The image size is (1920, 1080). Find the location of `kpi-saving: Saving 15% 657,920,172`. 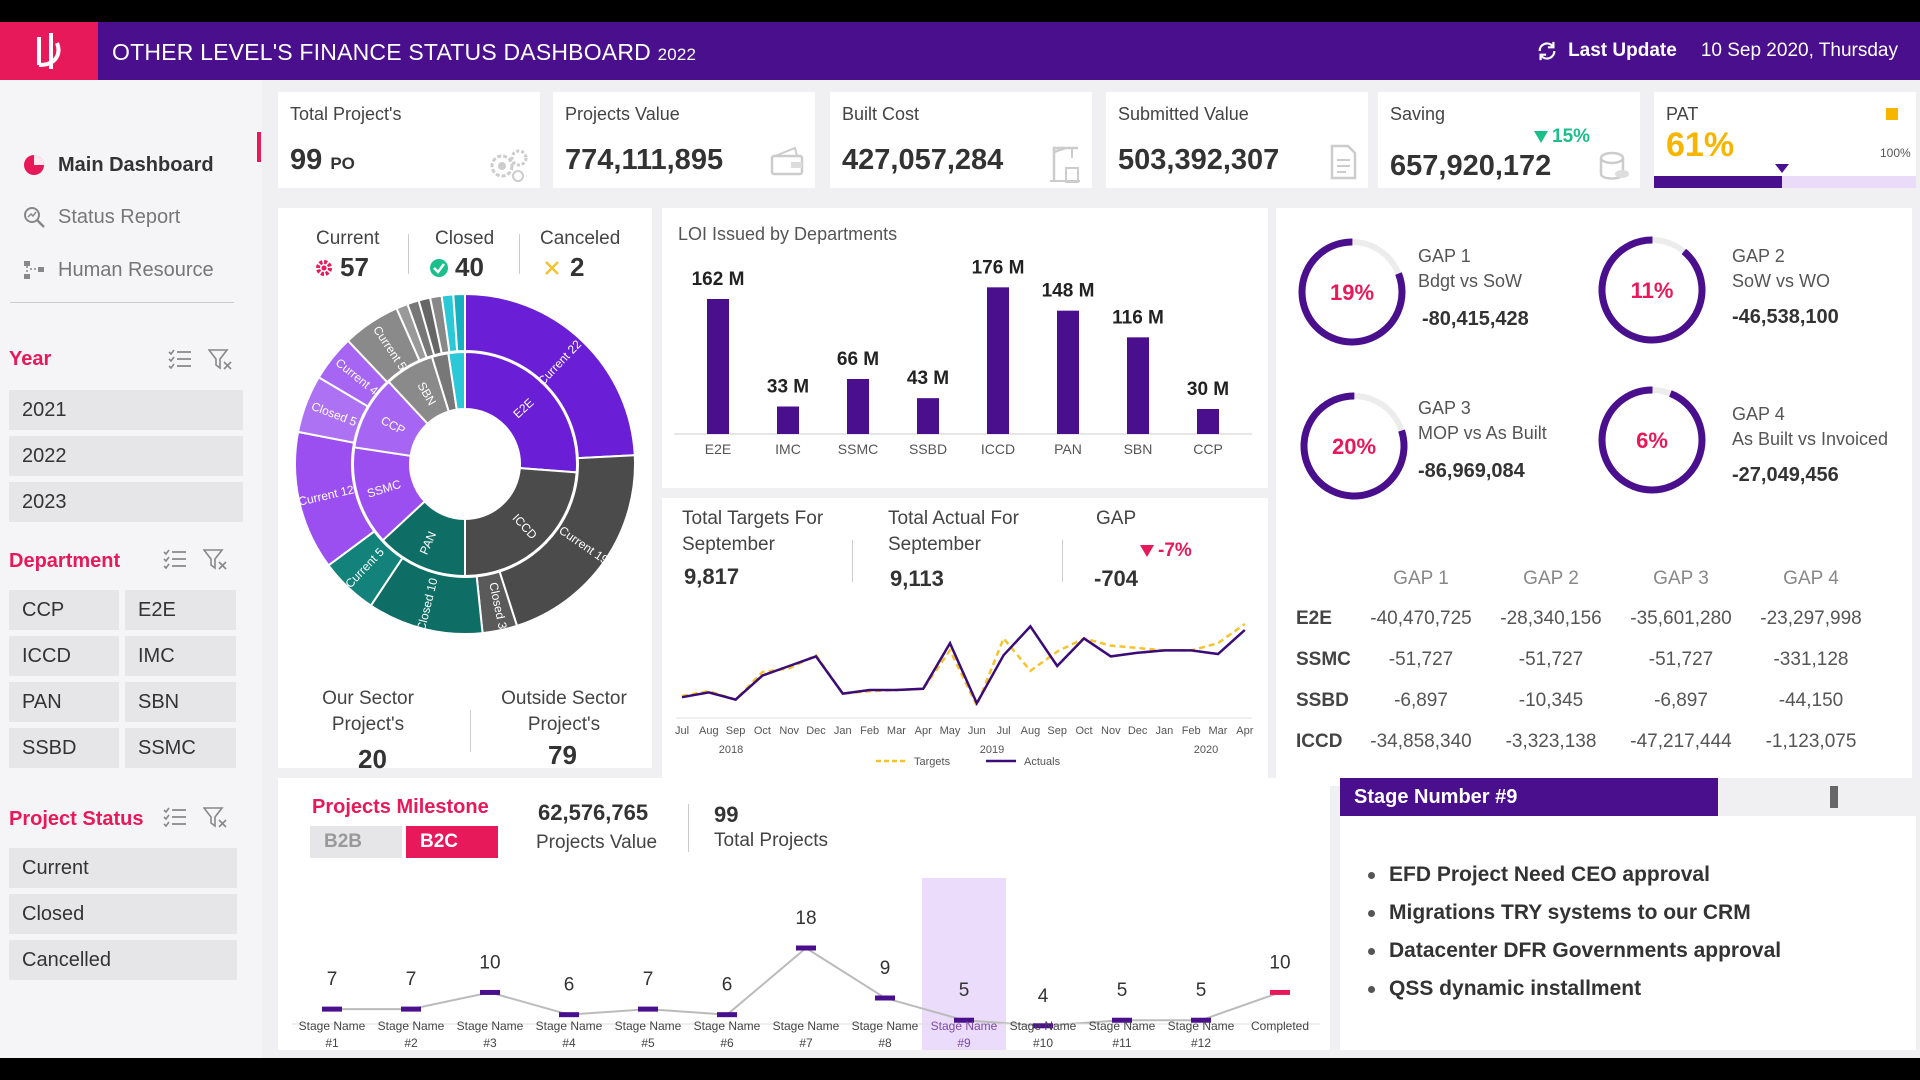

kpi-saving: Saving 15% 657,920,172 is located at coordinates (1509, 140).